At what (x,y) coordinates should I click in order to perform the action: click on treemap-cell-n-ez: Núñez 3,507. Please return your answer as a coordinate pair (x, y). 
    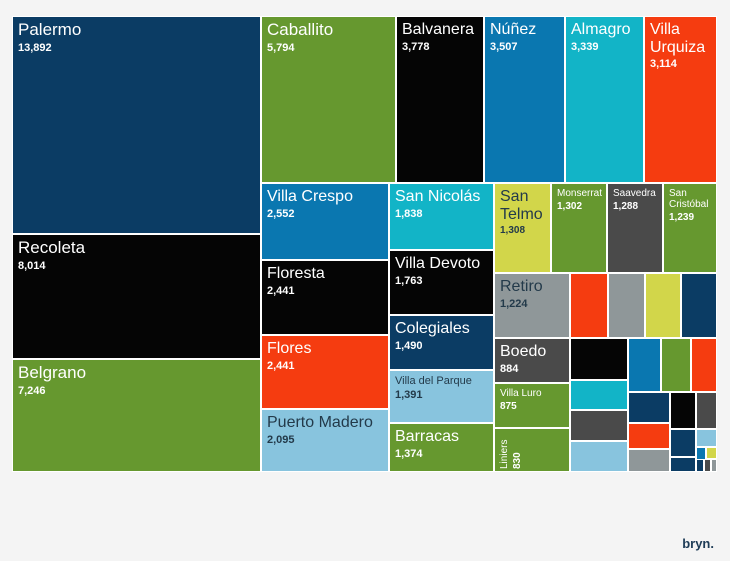
    Looking at the image, I should click on (524, 99).